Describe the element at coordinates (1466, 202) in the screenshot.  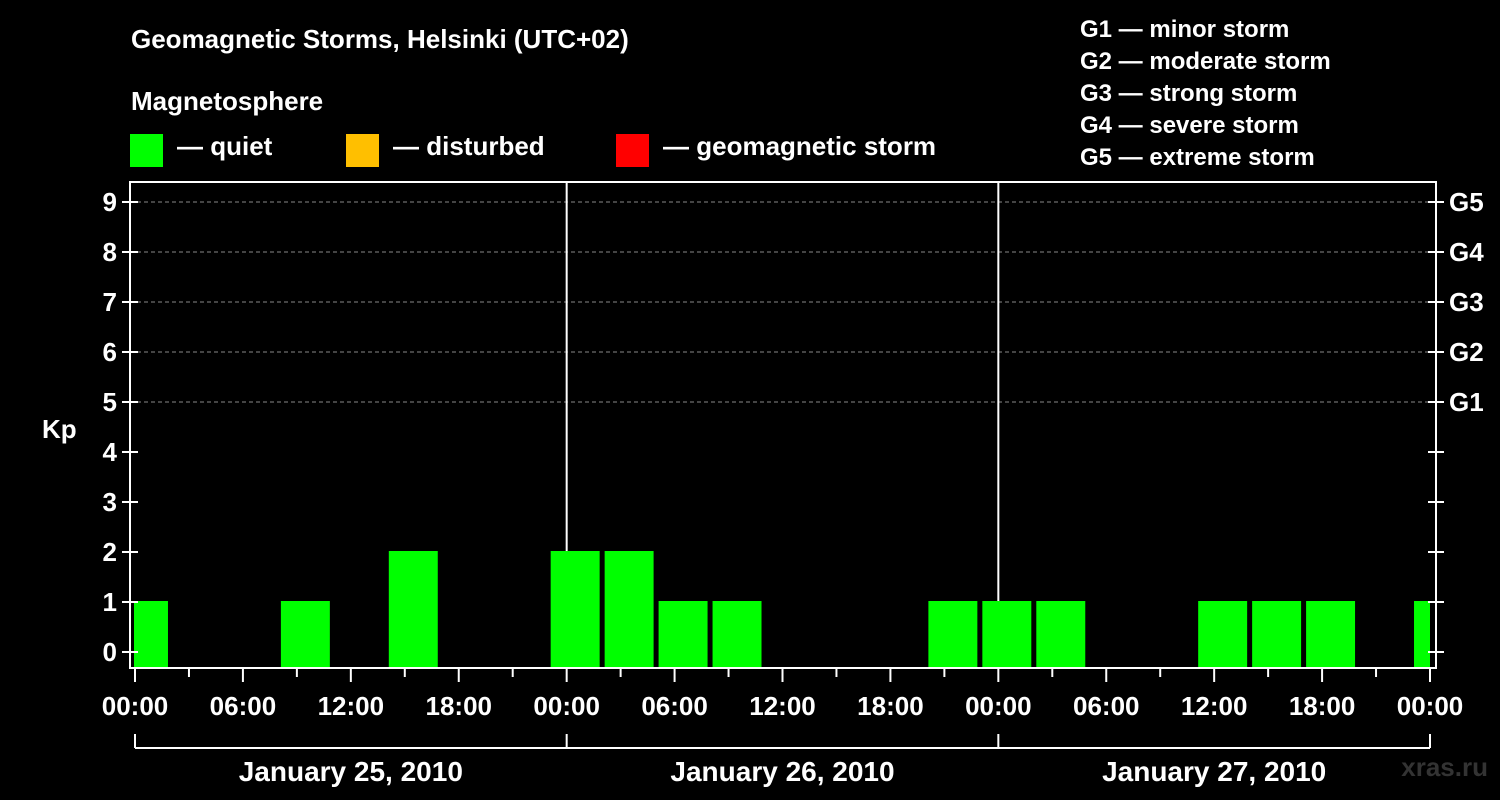
I see `g-scale-label: G5` at that location.